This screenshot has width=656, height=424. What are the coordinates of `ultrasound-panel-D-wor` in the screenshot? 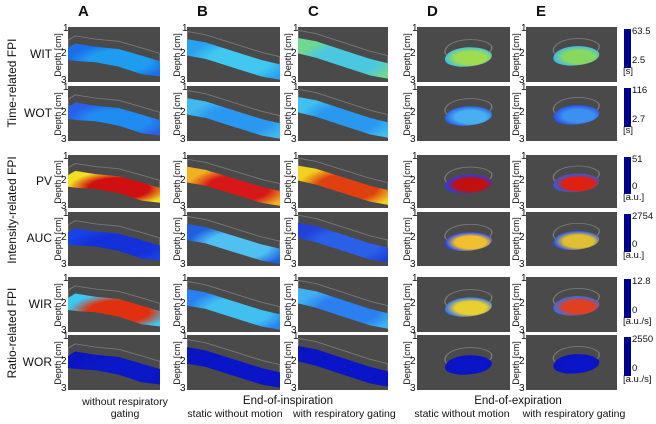 It's located at (463, 362).